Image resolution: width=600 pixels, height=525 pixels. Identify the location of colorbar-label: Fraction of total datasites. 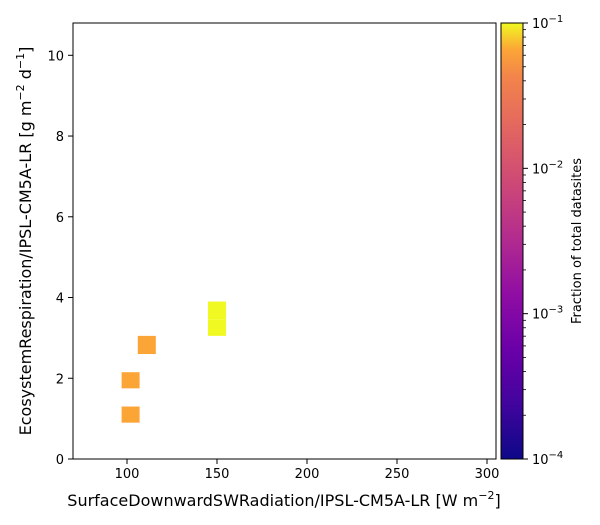
(577, 241).